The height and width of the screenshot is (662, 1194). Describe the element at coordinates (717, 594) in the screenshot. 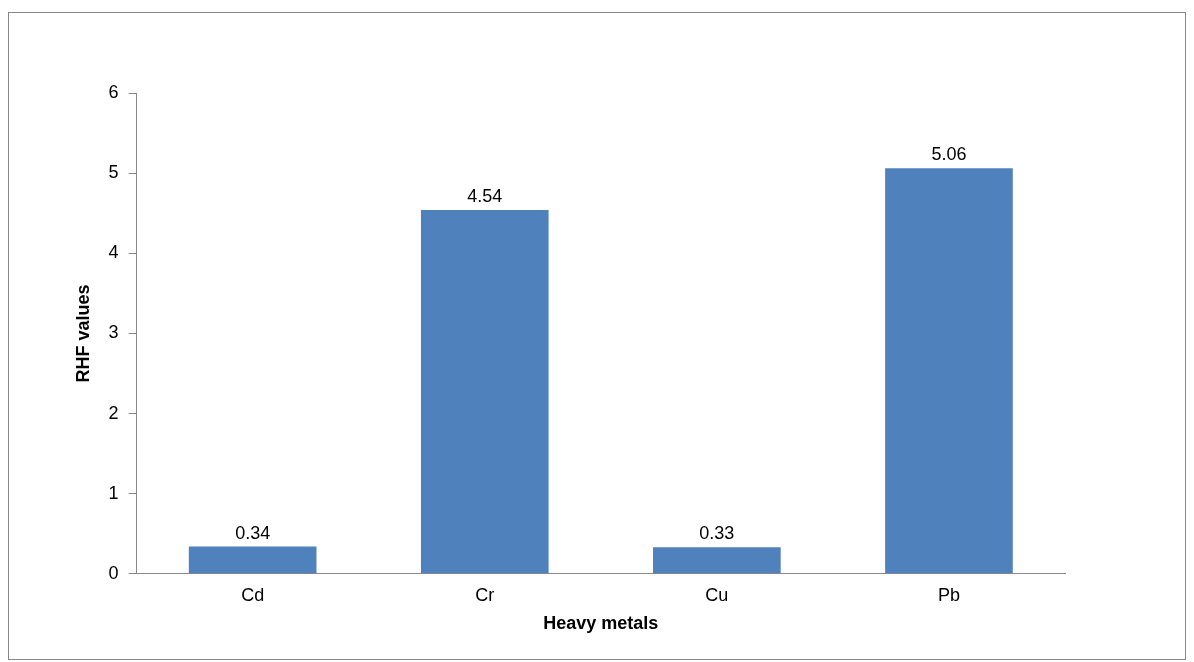

I see `x-tick-label: Cu` at that location.